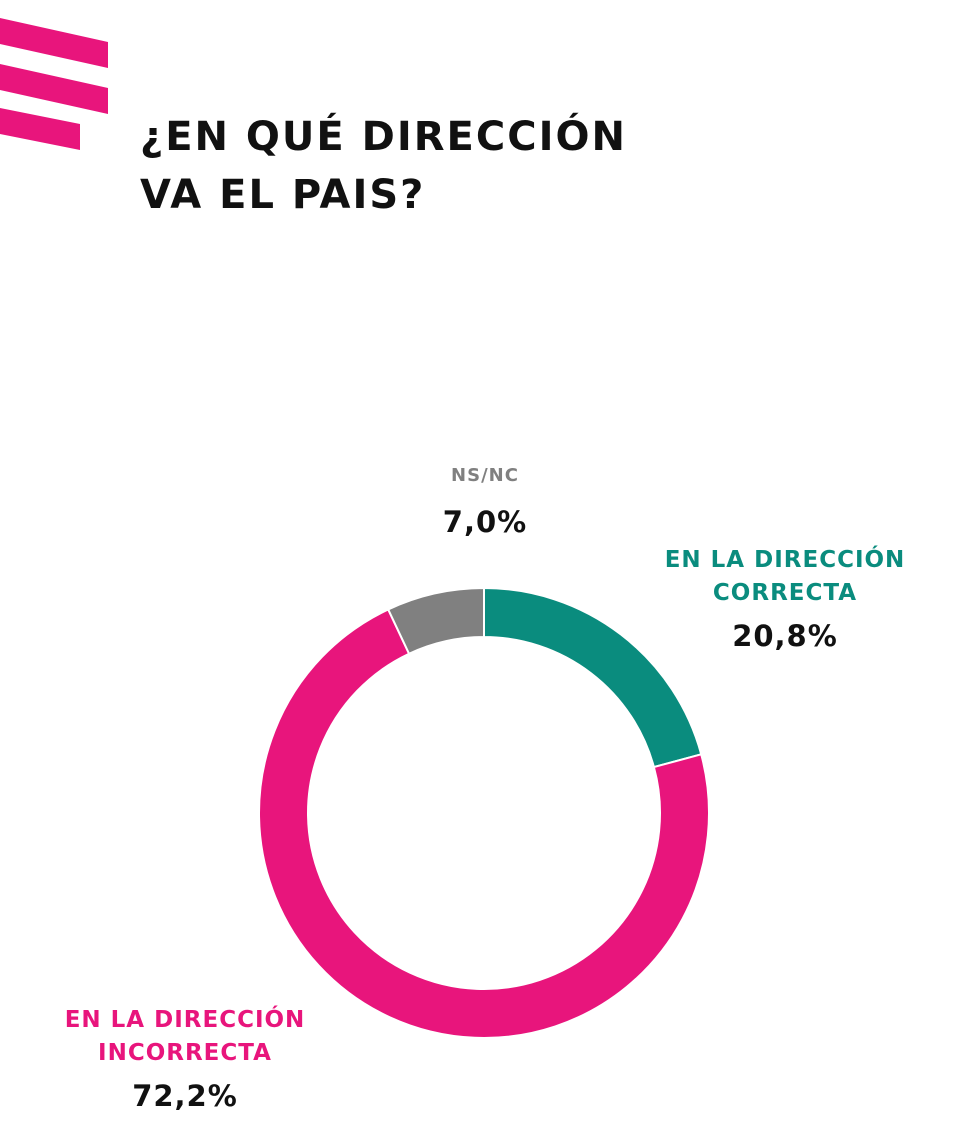  I want to click on label-nsnc-value: 7,0%, so click(485, 522).